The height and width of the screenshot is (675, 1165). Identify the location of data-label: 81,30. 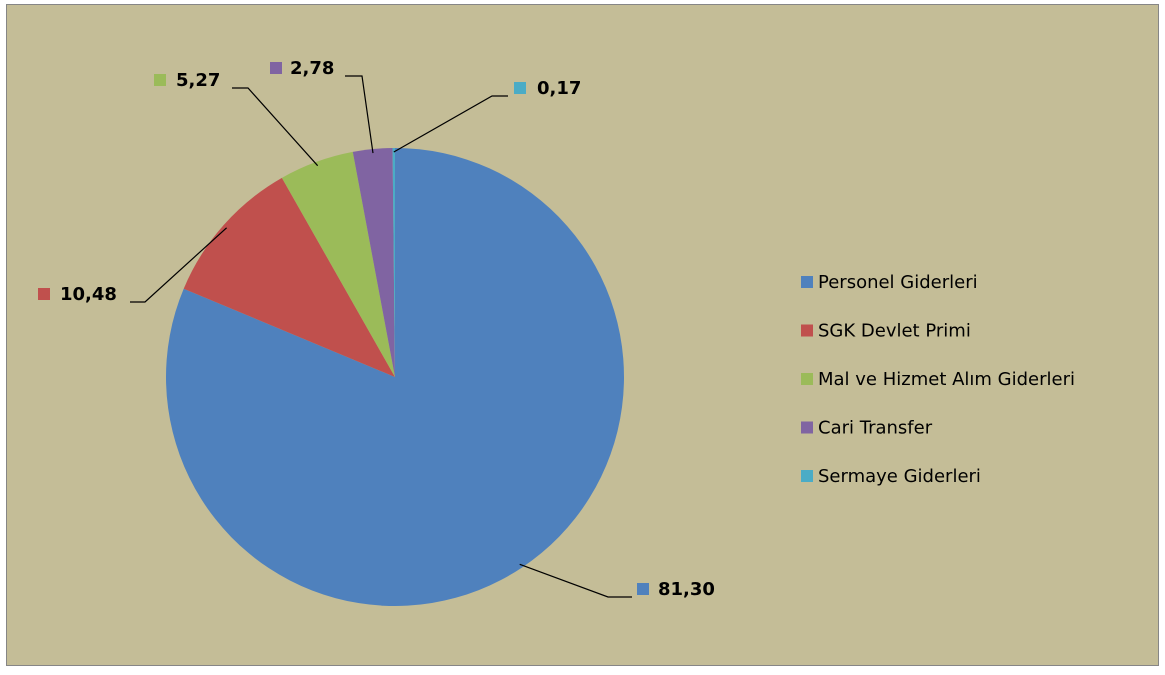
(686, 589).